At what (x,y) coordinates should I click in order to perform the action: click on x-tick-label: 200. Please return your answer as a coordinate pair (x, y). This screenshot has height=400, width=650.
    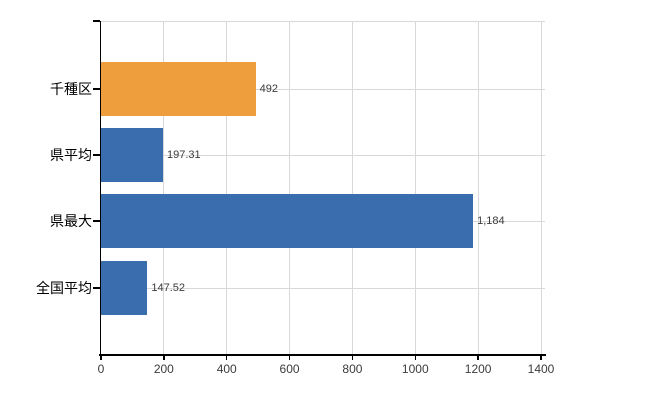
    Looking at the image, I should click on (163, 369).